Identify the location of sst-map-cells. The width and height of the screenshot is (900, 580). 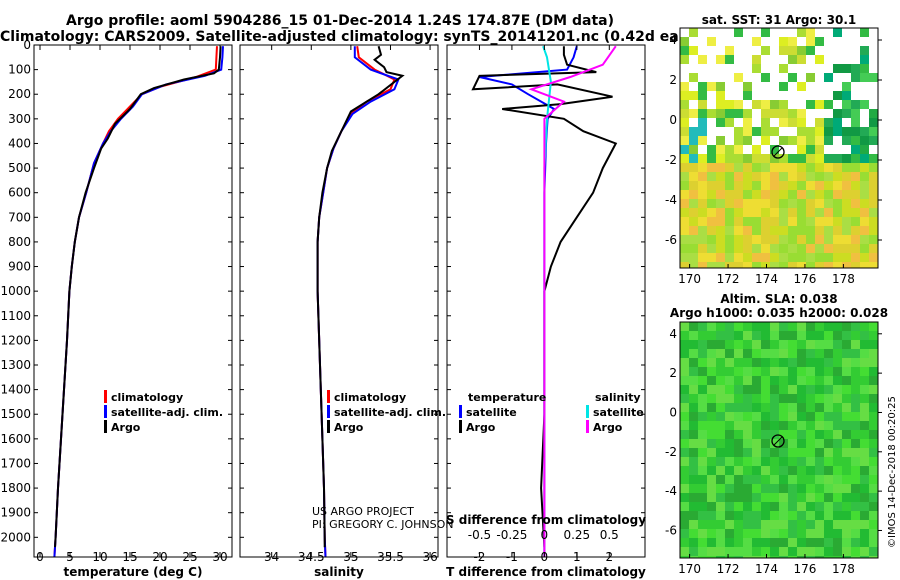
(779, 148).